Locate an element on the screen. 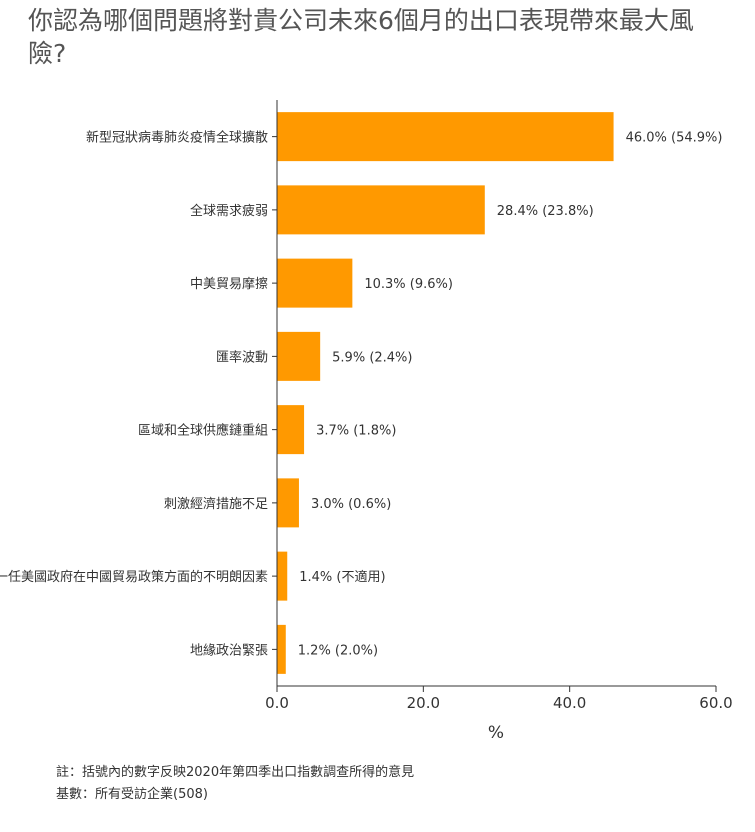  data-label-8: 1.2% (2.0%) is located at coordinates (338, 650).